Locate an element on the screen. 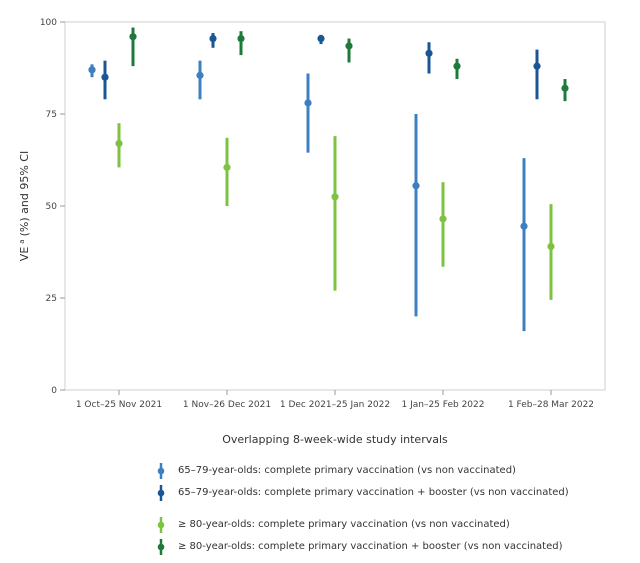 This screenshot has height=563, width=640. y-tick-label: 50 is located at coordinates (52, 207).